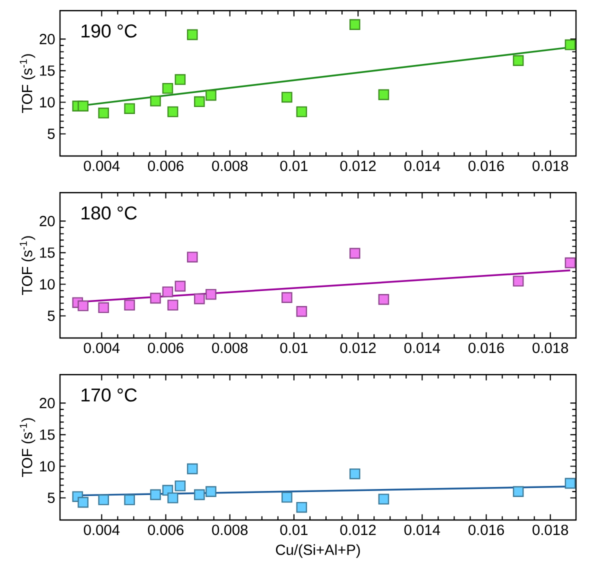 This screenshot has width=590, height=573. Describe the element at coordinates (318, 551) in the screenshot. I see `x-axis-title: Cu/(Si+Al+P)` at that location.